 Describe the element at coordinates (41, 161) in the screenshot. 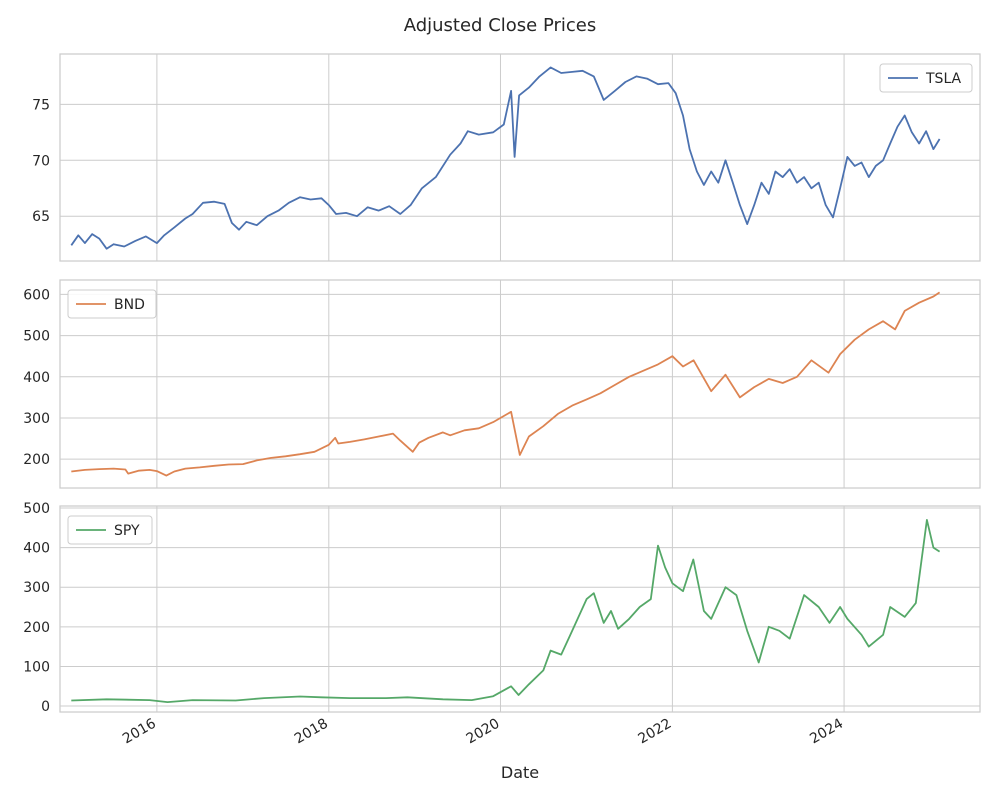

I see `y-tick-label: 70` at that location.